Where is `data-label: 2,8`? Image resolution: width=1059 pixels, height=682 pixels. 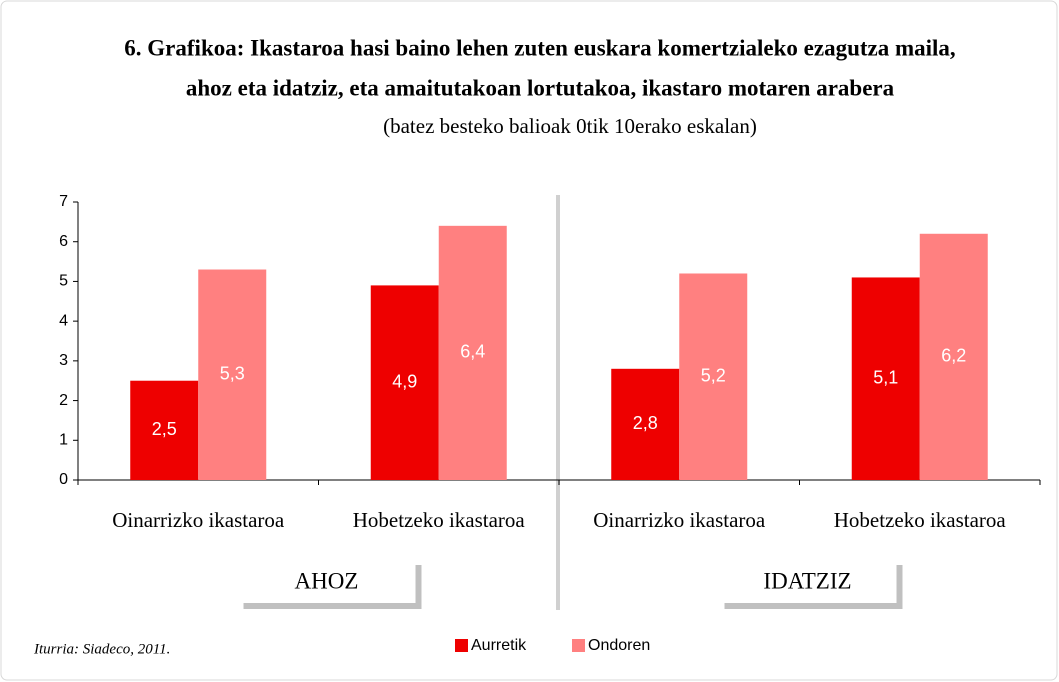 data-label: 2,8 is located at coordinates (645, 423).